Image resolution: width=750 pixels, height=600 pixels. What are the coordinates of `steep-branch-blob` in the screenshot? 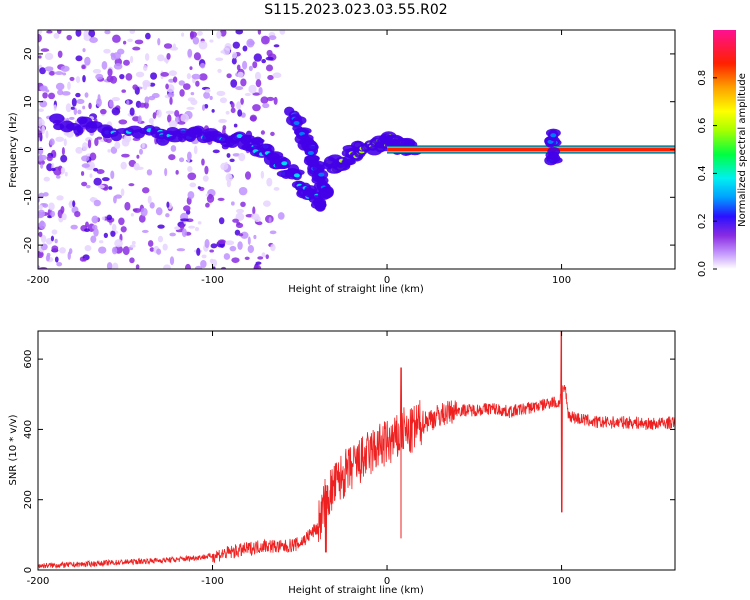 It's located at (326, 192).